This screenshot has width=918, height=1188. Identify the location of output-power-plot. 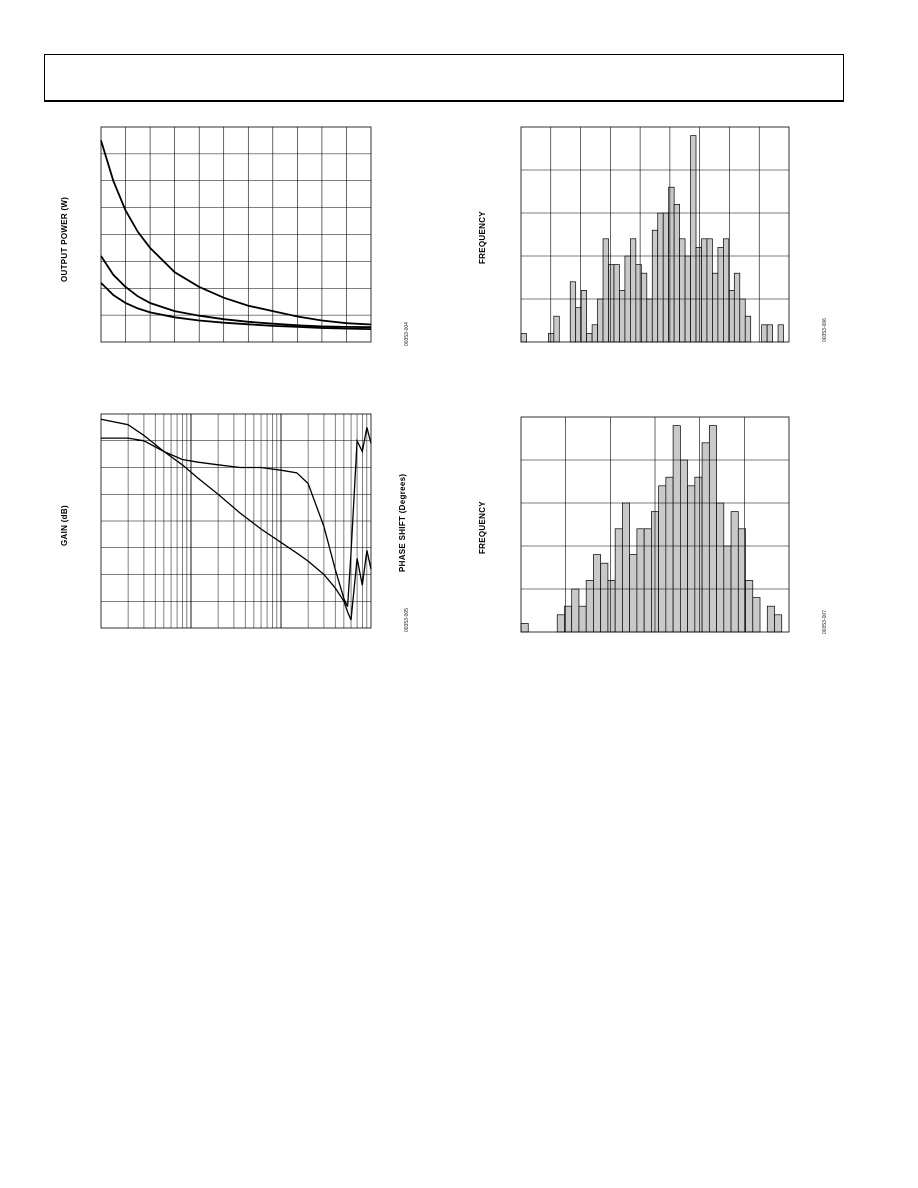
(236, 234).